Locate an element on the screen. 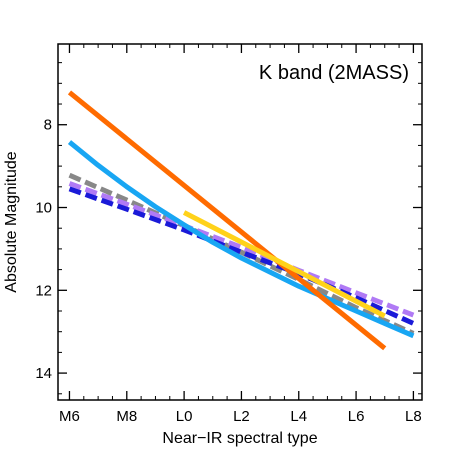  x-tick-label: L4 is located at coordinates (298, 416).